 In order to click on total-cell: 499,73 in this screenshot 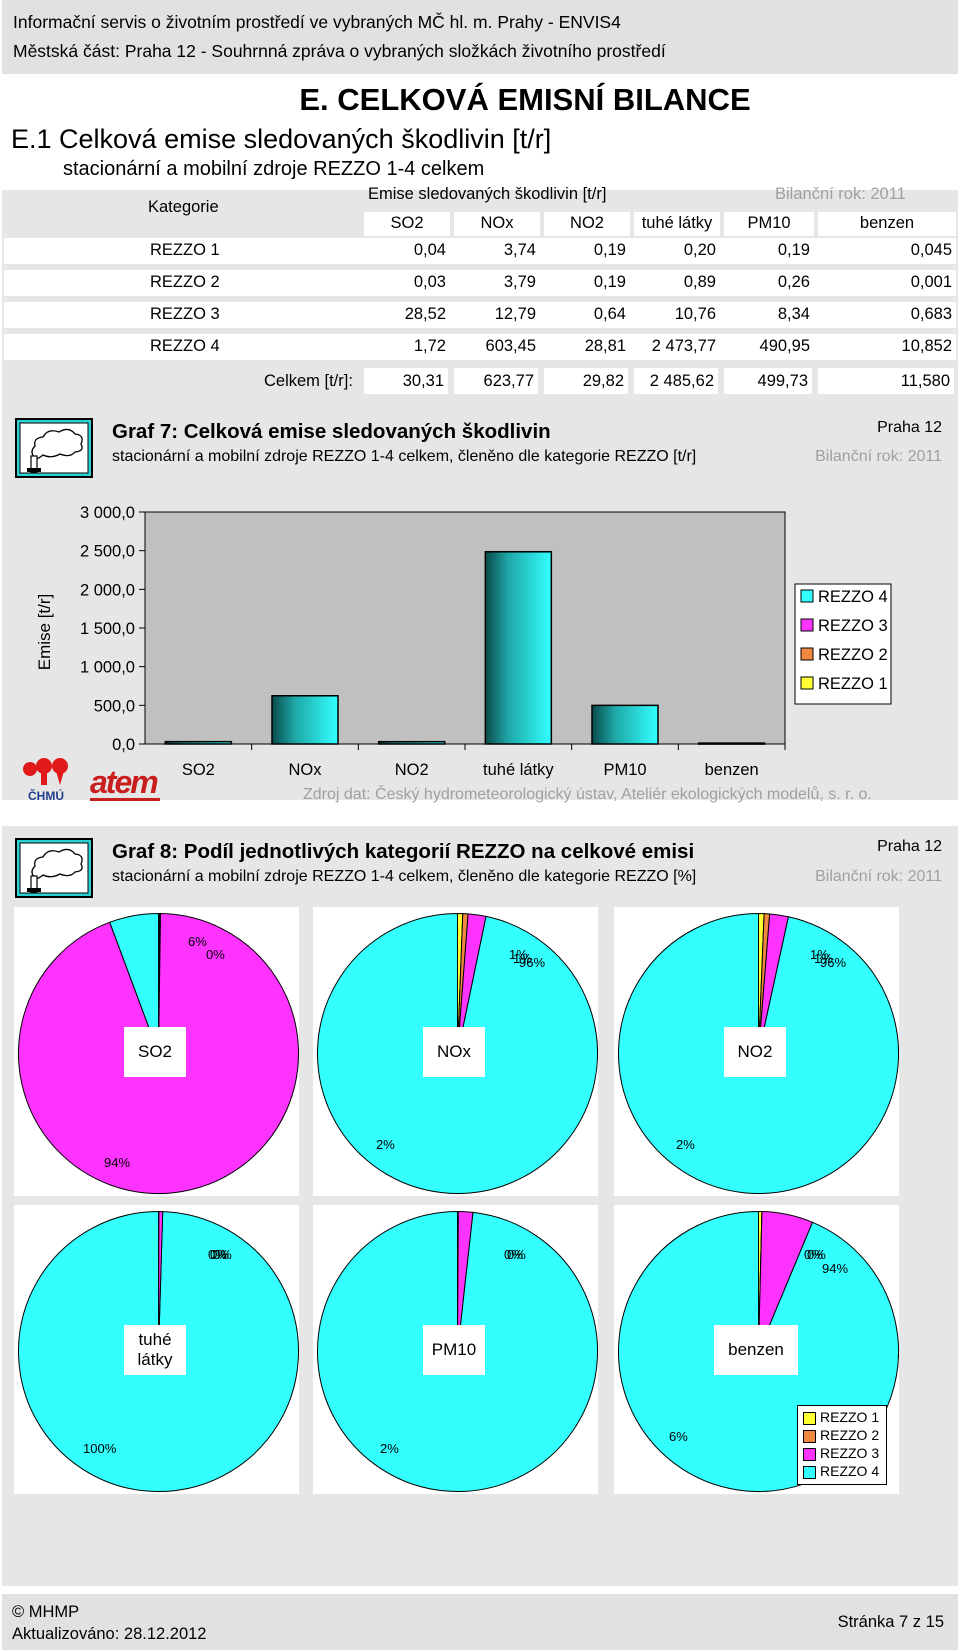, I will do `click(782, 381)`.